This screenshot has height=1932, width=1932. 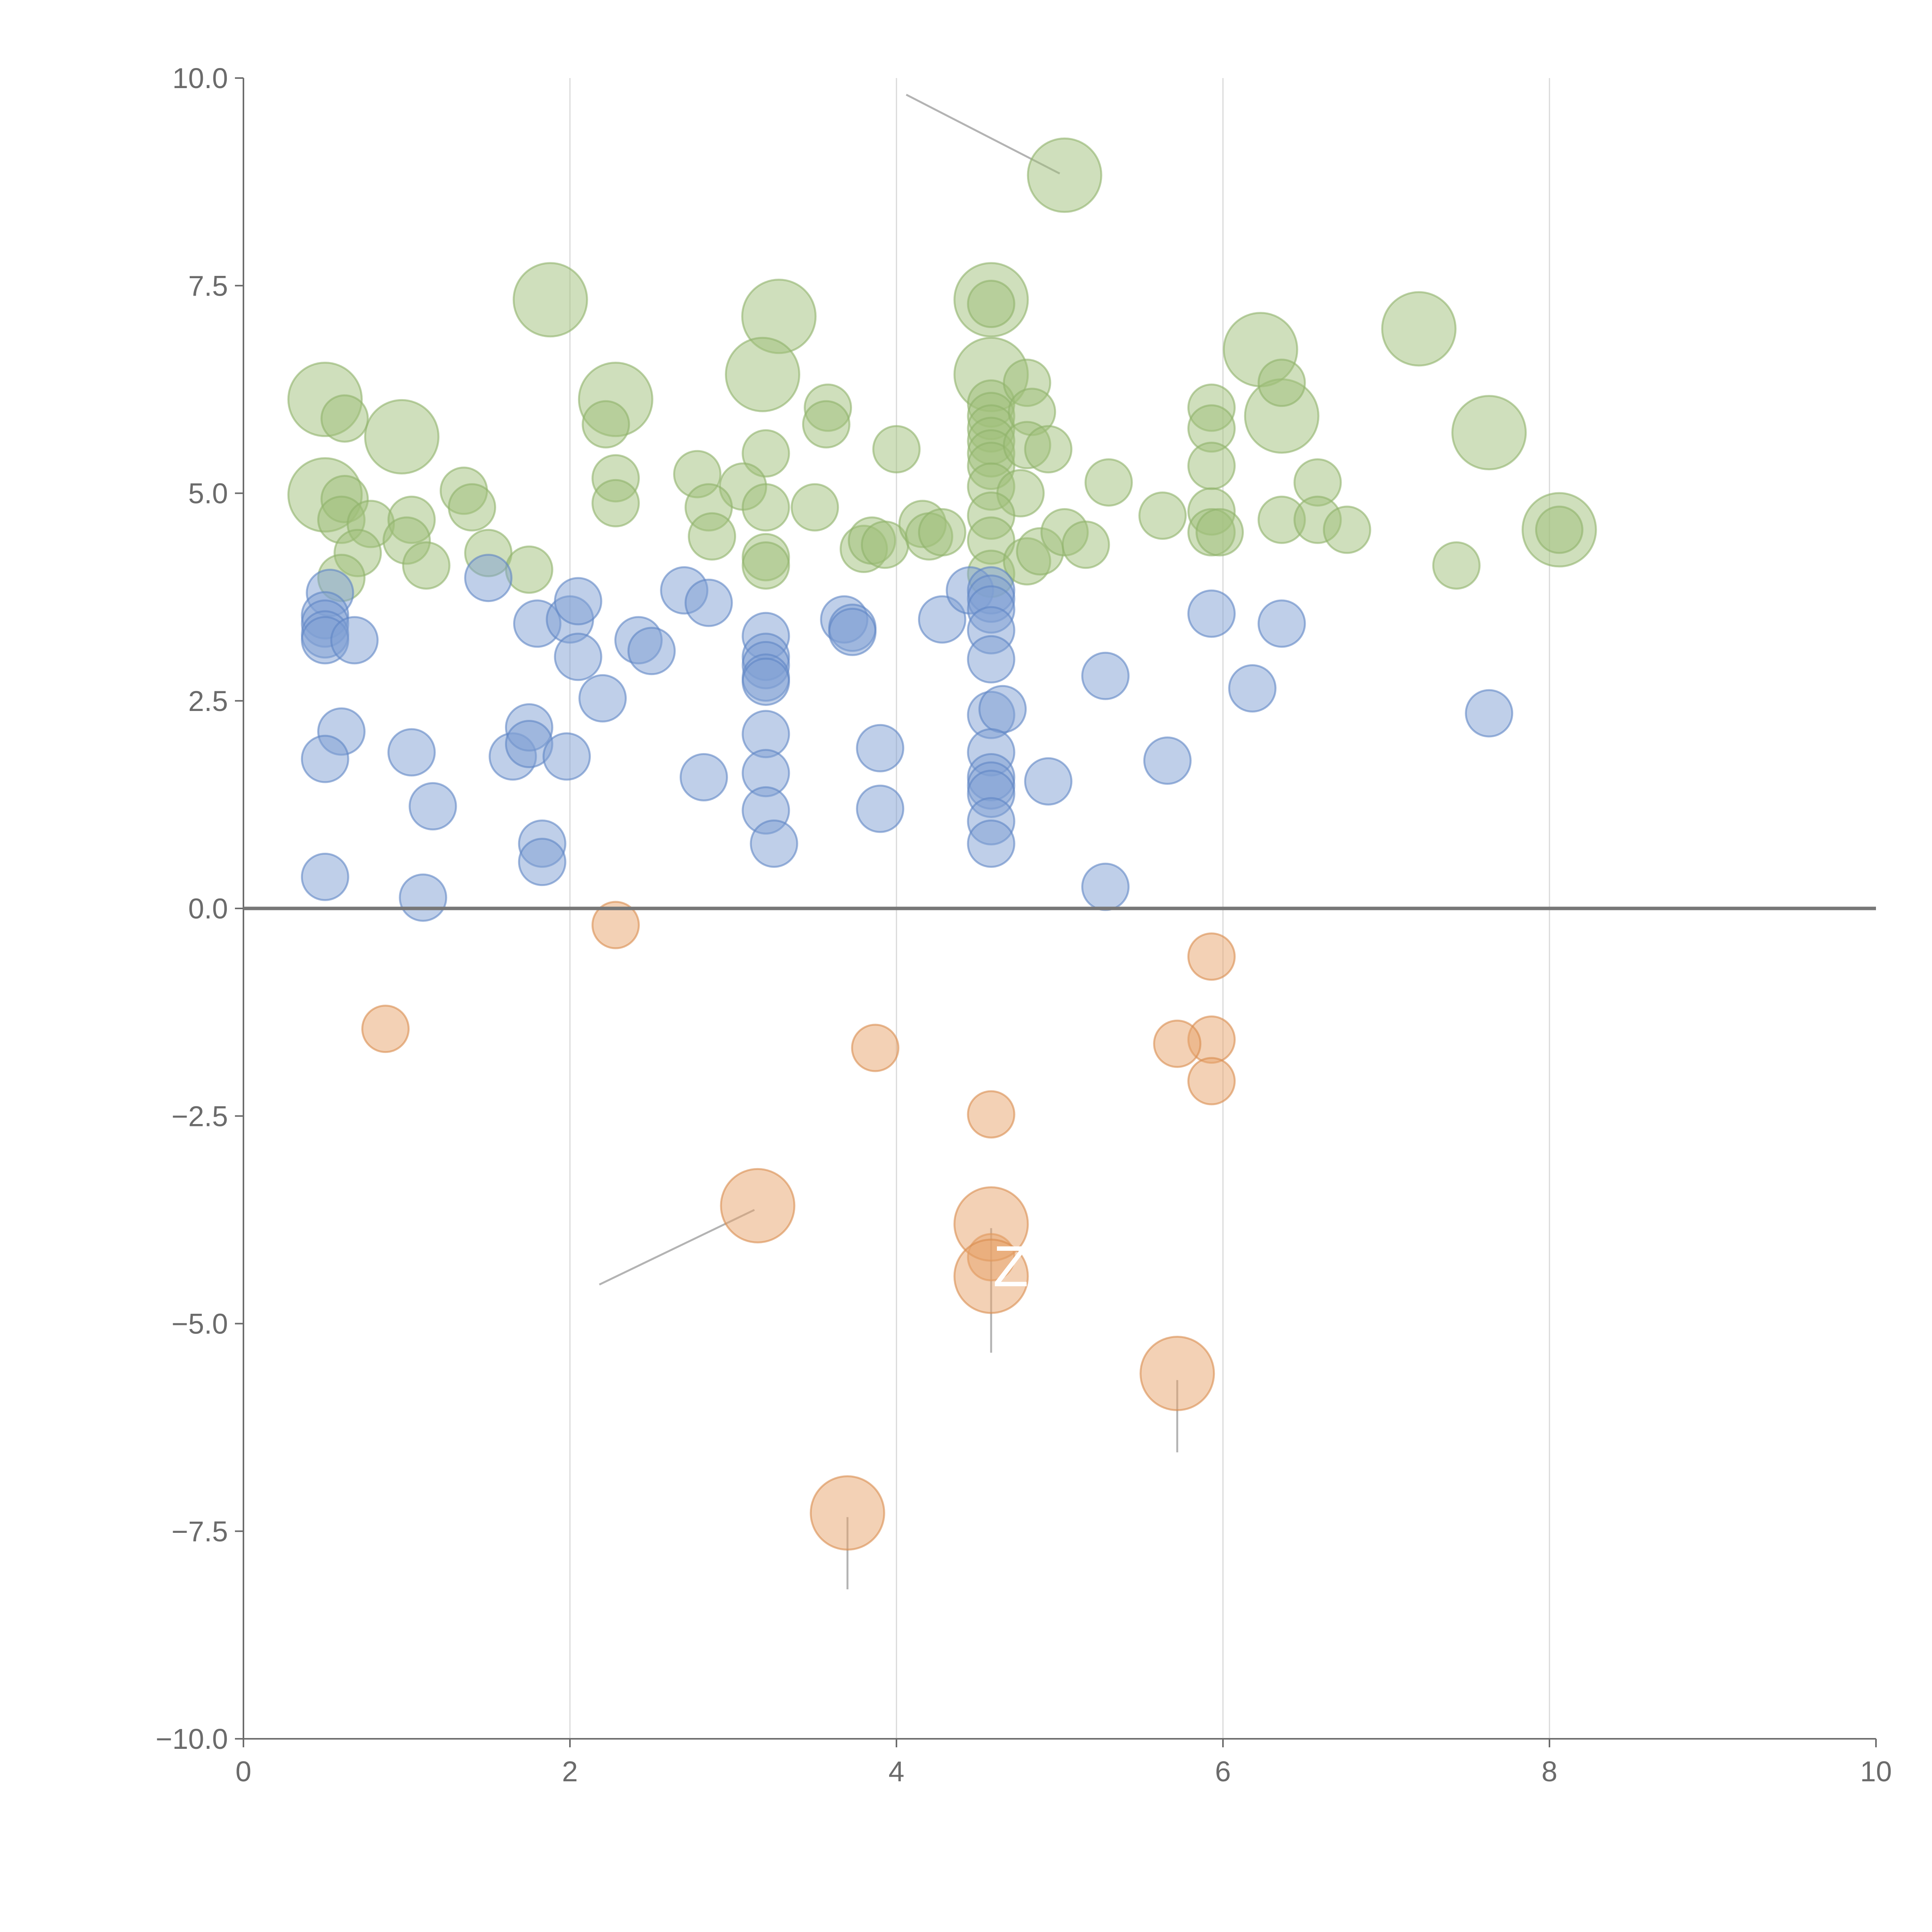 I want to click on y-tick-label: 7.5, so click(x=208, y=286).